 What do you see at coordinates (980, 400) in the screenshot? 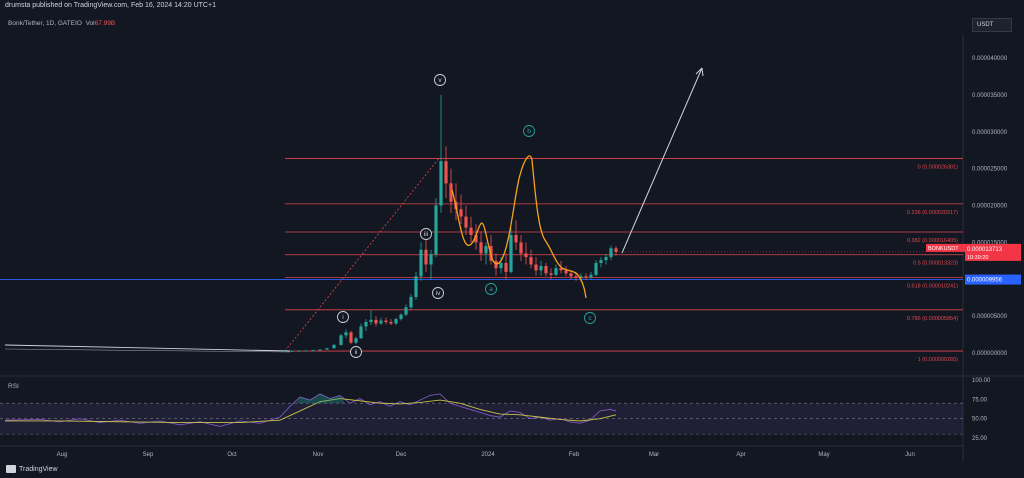
I see `rsi-tick-label: 75.00` at bounding box center [980, 400].